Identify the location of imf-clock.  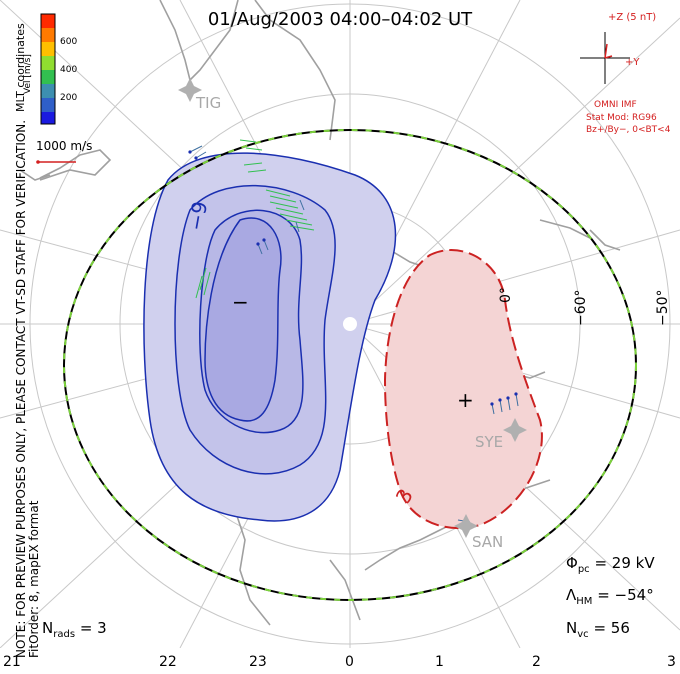
(605, 58).